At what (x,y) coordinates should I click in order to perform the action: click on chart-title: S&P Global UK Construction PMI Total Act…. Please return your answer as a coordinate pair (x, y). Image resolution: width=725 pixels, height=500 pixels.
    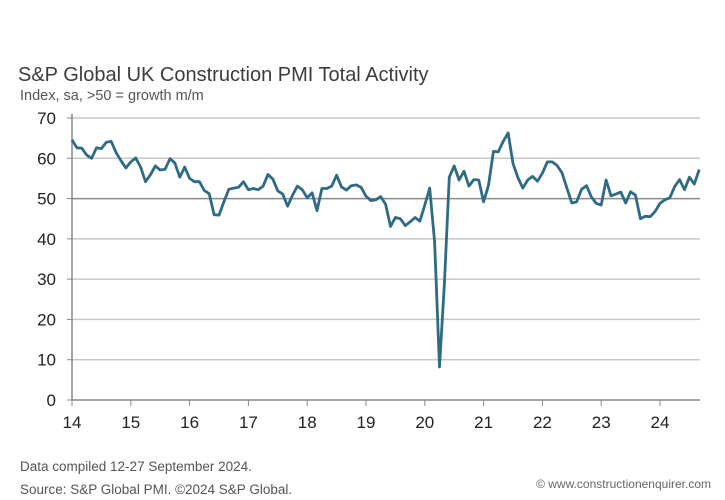
    Looking at the image, I should click on (223, 75).